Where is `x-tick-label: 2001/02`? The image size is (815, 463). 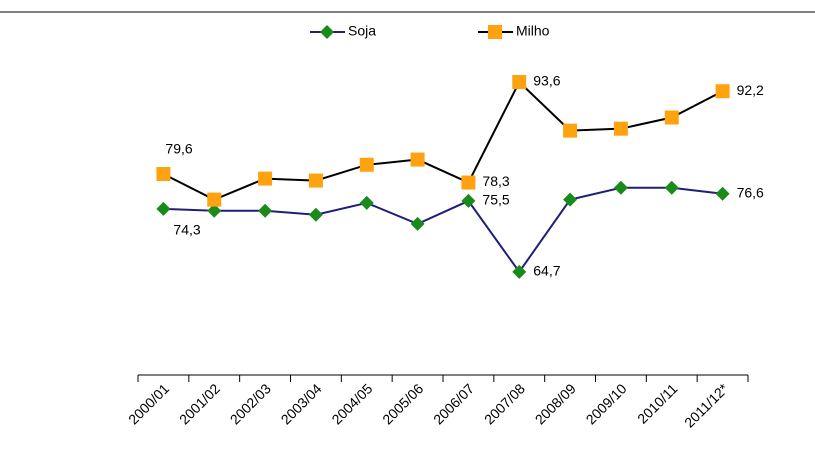
x-tick-label: 2001/02 is located at coordinates (199, 403).